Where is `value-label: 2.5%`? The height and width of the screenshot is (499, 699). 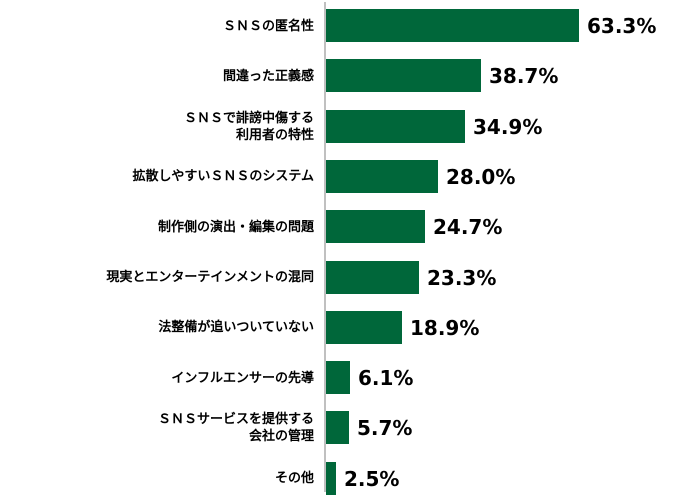 value-label: 2.5% is located at coordinates (372, 478).